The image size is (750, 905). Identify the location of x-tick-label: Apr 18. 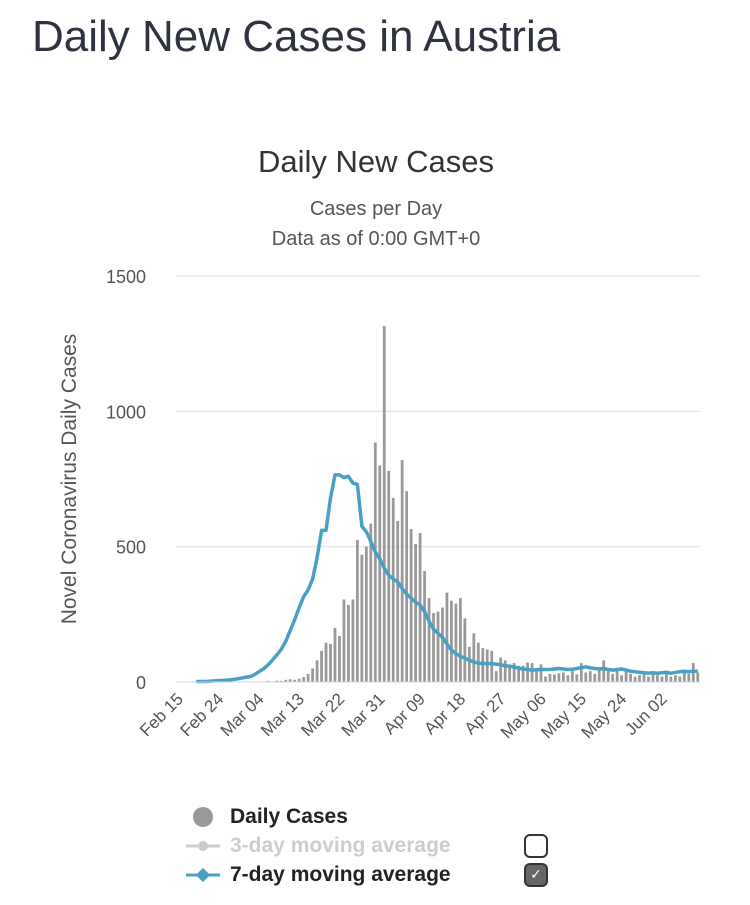
(444, 713).